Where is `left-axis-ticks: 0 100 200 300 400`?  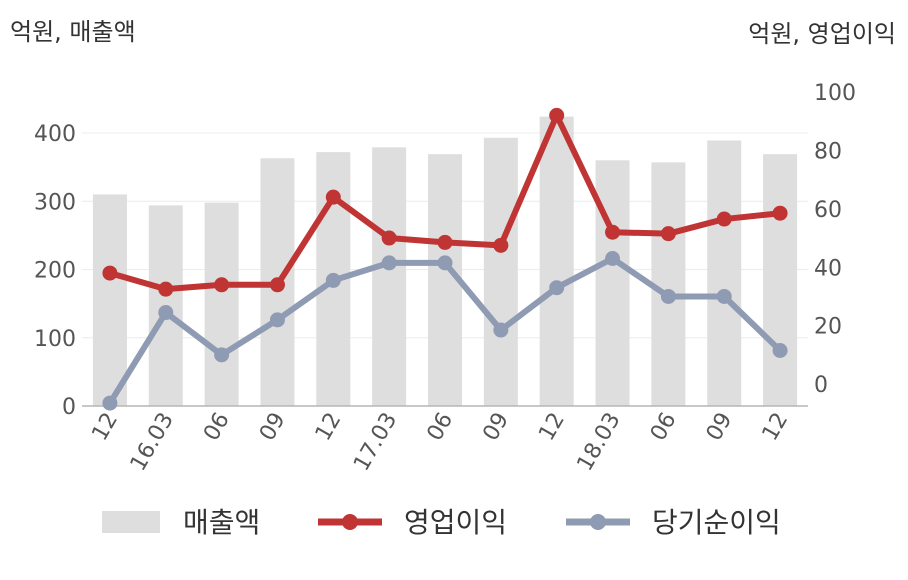 left-axis-ticks: 0 100 200 300 400 is located at coordinates (55, 271).